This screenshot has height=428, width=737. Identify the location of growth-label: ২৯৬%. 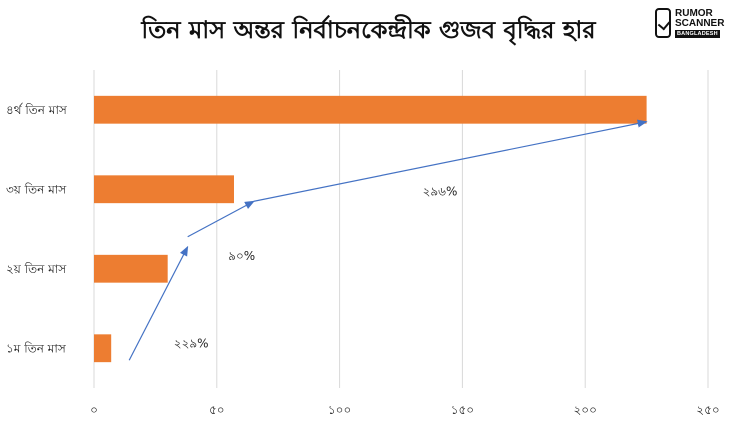
(440, 191).